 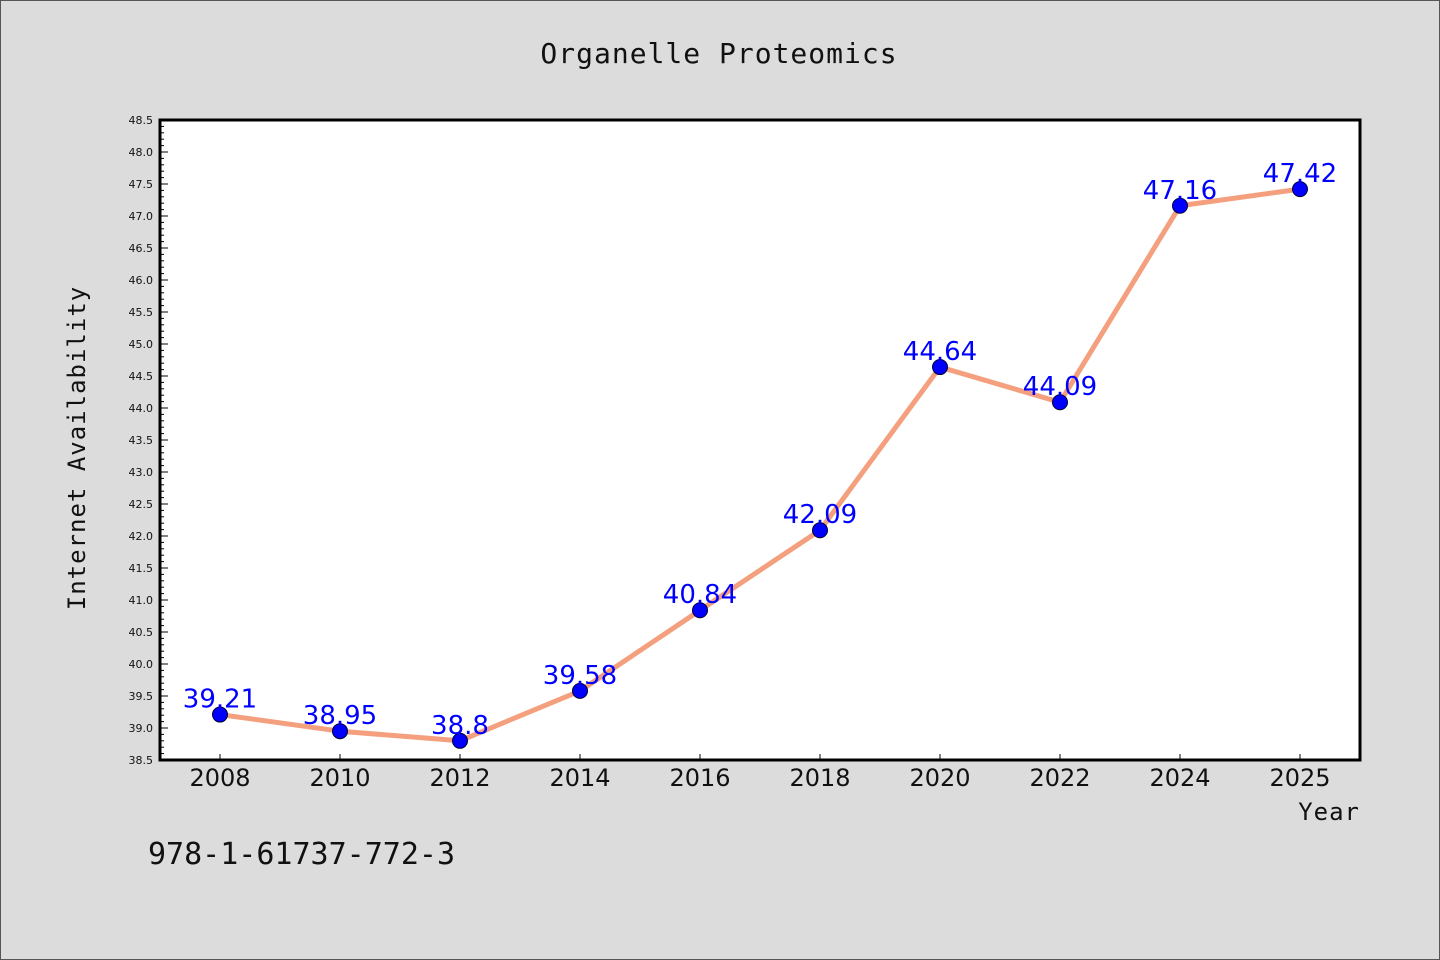 What do you see at coordinates (1179, 778) in the screenshot?
I see `x-tick-label: 2024` at bounding box center [1179, 778].